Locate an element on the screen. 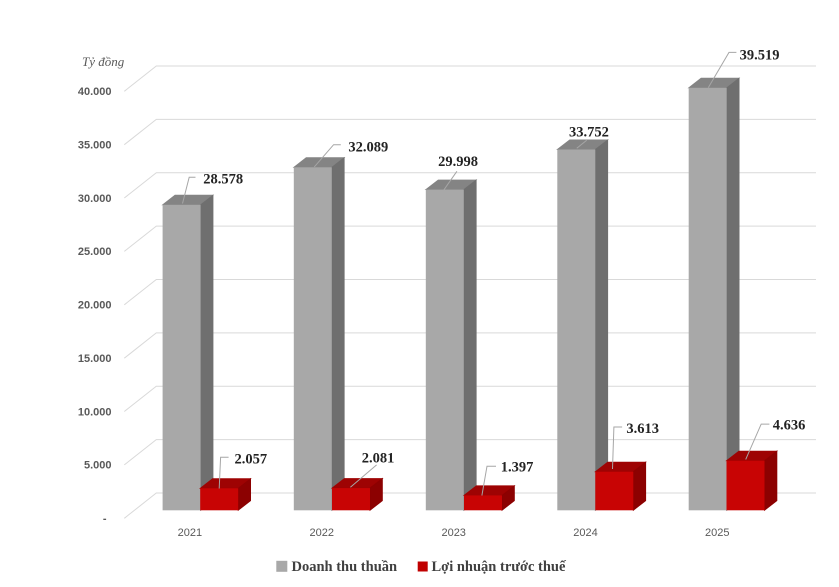  svg-text: Doanh thu thuần is located at coordinates (345, 567).